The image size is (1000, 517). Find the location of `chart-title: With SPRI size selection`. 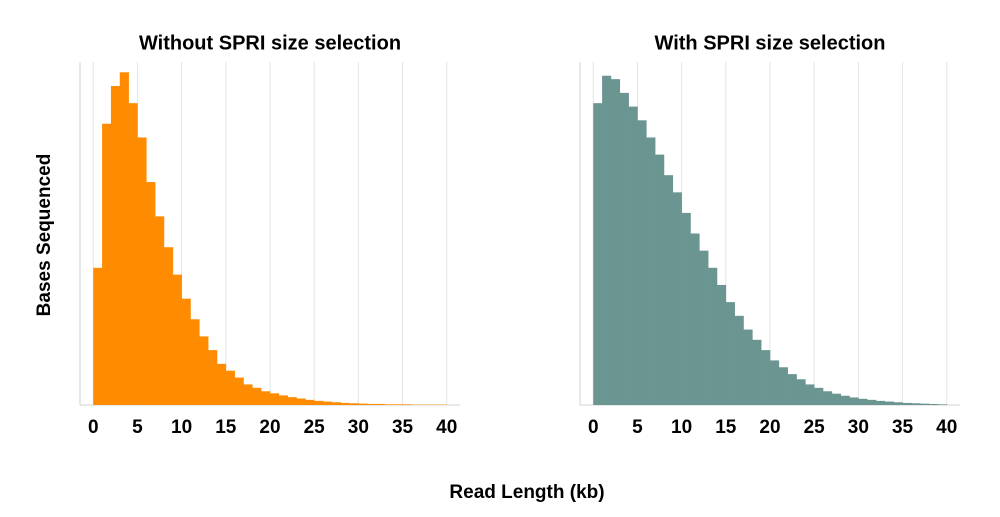

chart-title: With SPRI size selection is located at coordinates (770, 43).